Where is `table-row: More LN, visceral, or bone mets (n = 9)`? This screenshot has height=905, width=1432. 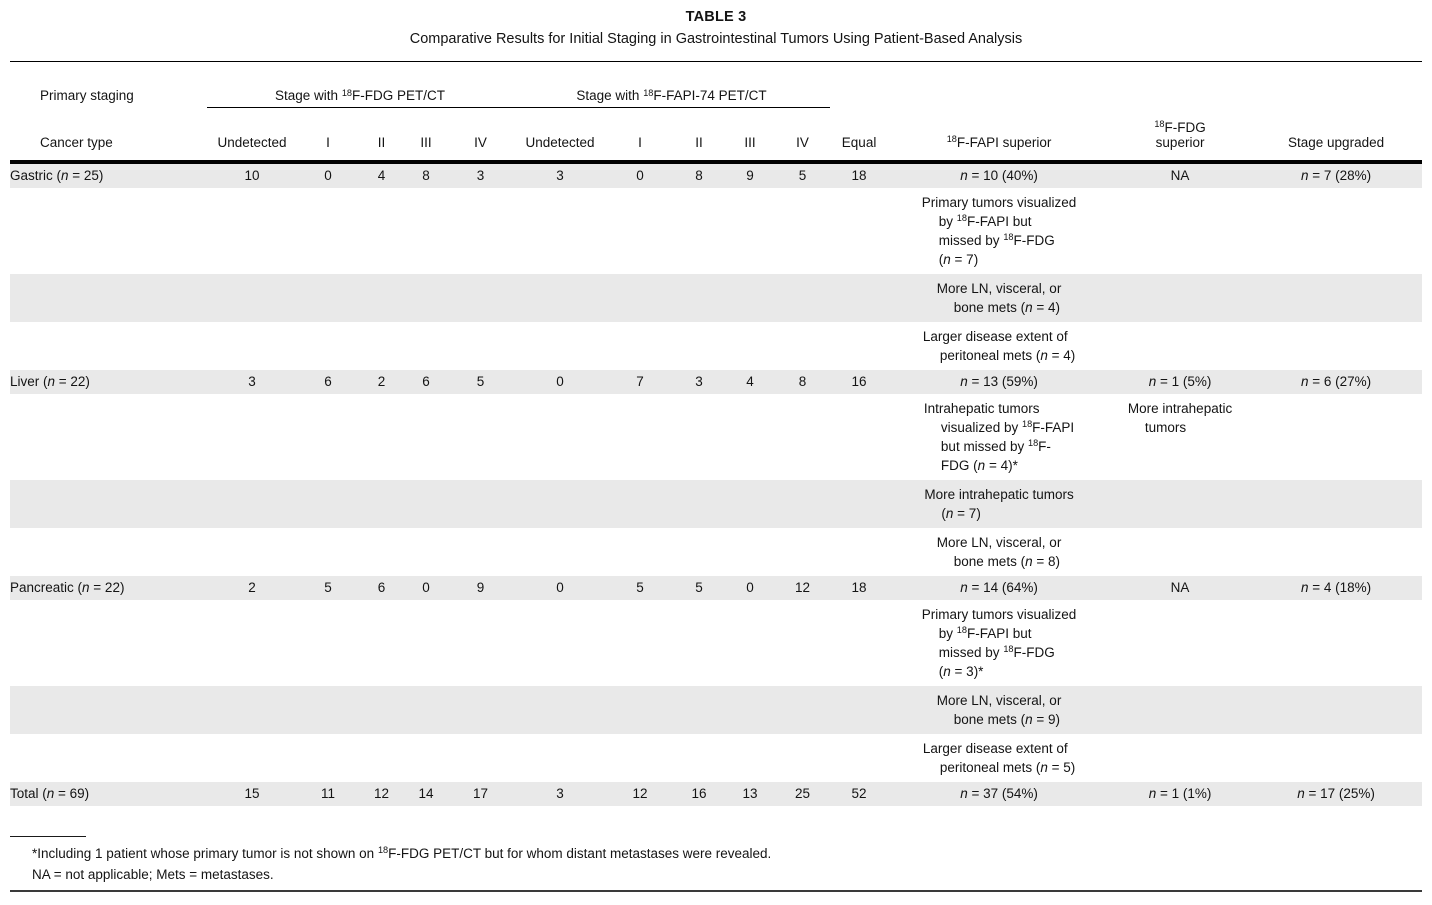
table-row: More LN, visceral, or bone mets (n = 9) is located at coordinates (716, 709).